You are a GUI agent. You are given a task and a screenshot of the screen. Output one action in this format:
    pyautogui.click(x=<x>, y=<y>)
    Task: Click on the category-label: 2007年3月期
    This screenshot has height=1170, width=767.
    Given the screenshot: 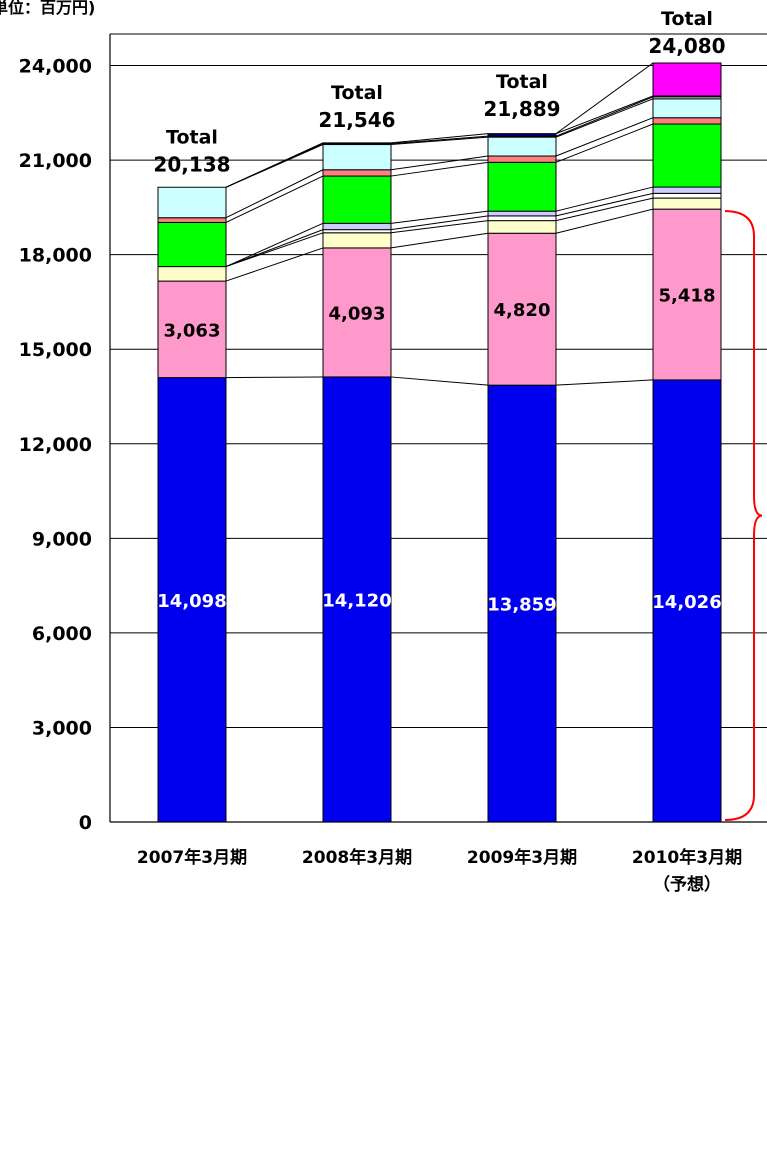 What is the action you would take?
    pyautogui.click(x=192, y=857)
    